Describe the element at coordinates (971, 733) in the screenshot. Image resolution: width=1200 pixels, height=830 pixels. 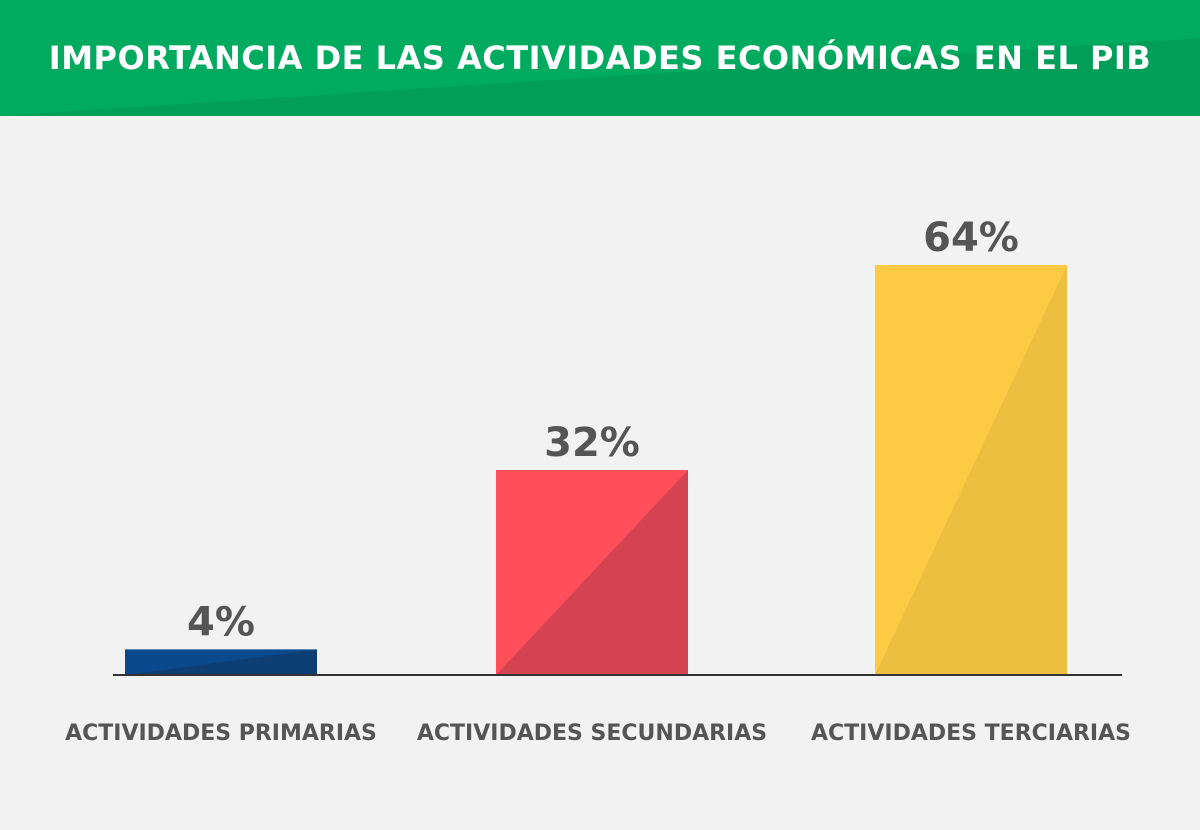
I see `category-label: ACTIVIDADES TERCIARIAS` at that location.